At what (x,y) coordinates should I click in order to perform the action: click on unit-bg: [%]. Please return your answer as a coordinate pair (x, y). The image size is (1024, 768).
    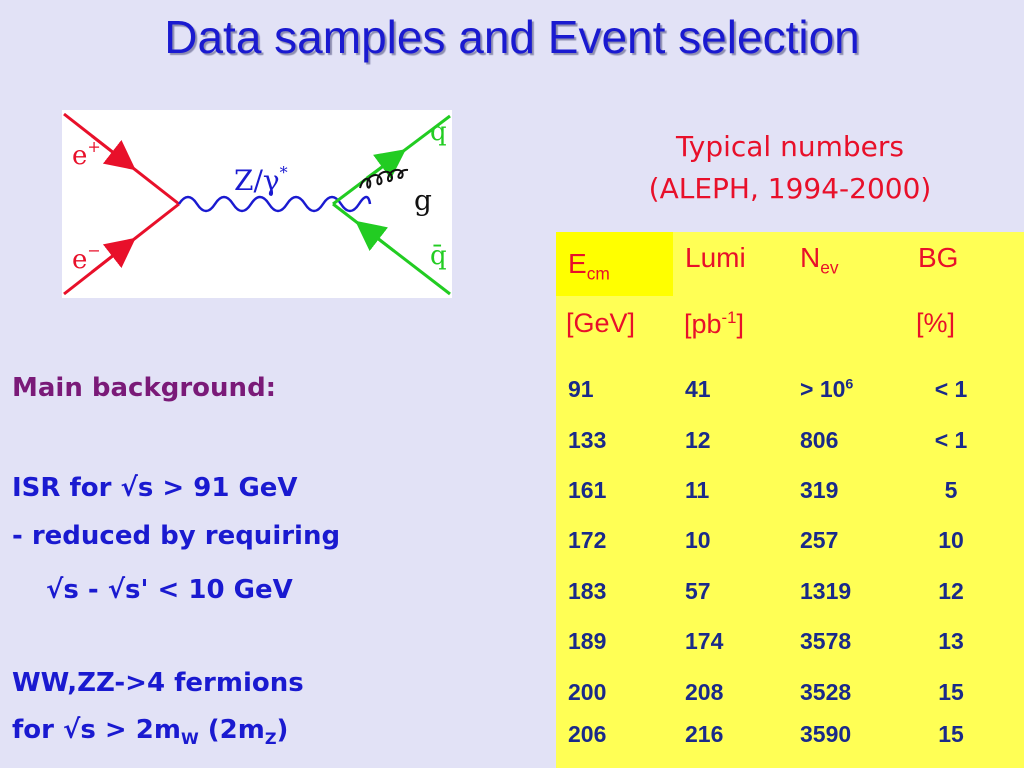
    Looking at the image, I should click on (936, 323).